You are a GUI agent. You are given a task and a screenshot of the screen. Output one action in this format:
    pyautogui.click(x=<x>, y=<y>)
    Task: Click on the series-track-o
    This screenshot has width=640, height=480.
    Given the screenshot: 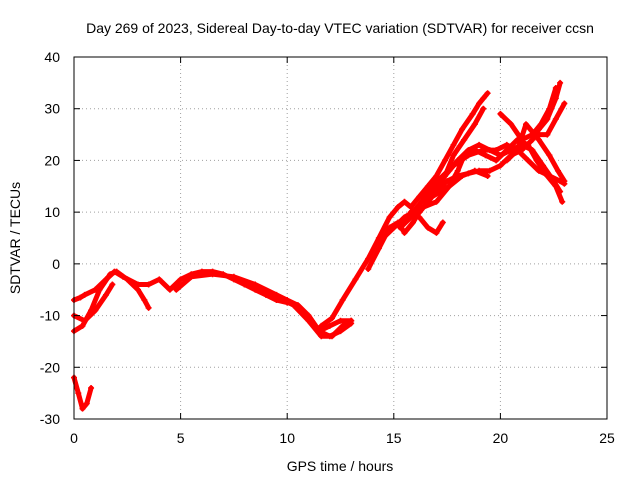 What is the action you would take?
    pyautogui.click(x=535, y=153)
    